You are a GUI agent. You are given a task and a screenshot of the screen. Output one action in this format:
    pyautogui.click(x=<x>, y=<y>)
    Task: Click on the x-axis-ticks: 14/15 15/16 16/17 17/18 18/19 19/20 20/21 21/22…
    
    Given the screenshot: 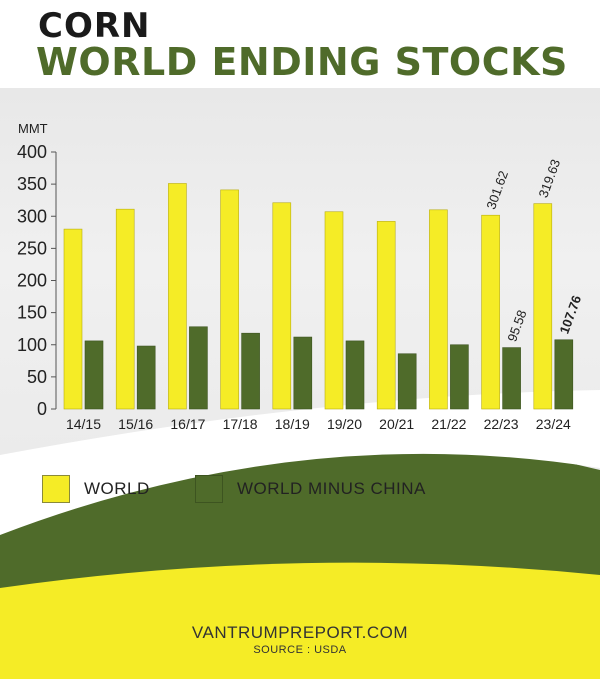 What is the action you would take?
    pyautogui.click(x=318, y=424)
    